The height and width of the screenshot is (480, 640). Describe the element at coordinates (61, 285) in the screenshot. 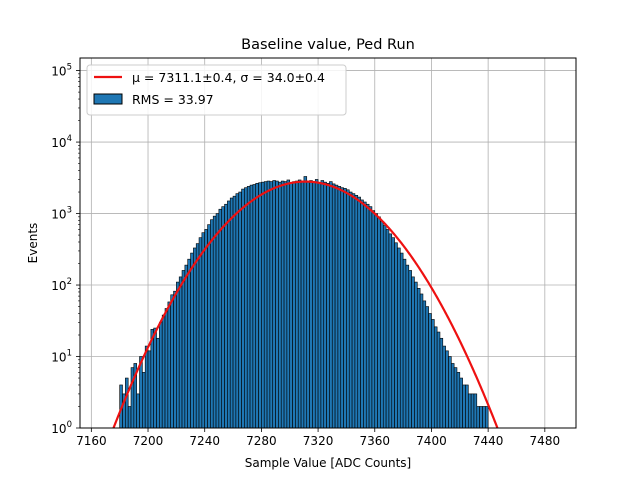

I see `y-tick-label: 10²` at that location.